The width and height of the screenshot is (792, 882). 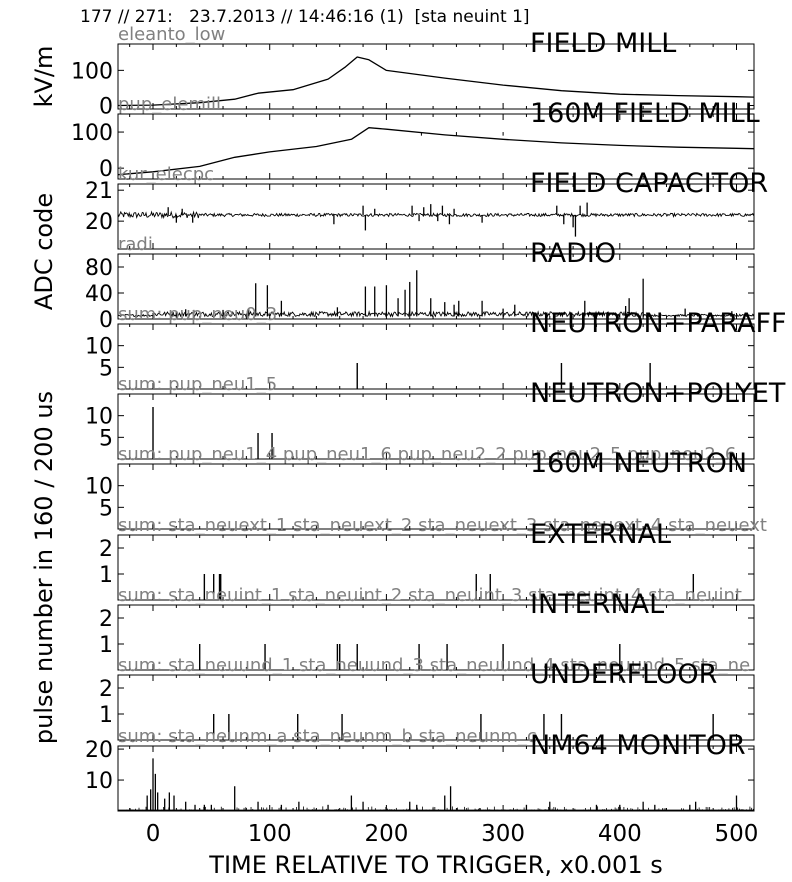 I want to click on y-tick-label: 80, so click(x=99, y=268).